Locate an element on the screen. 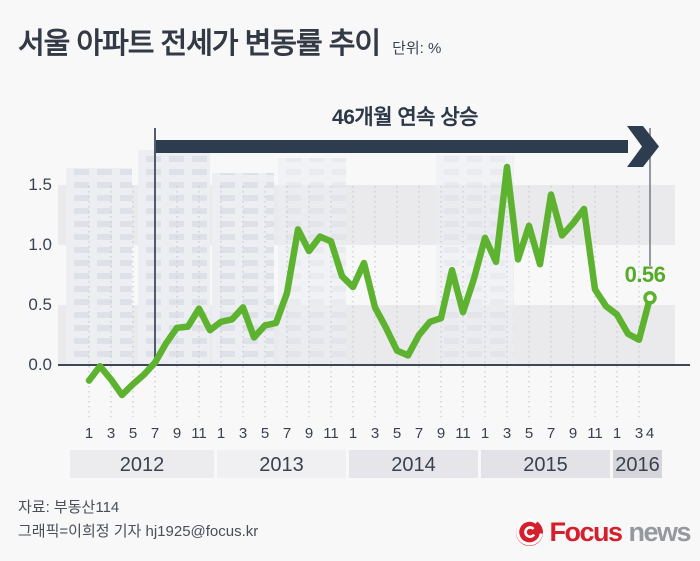  y-tick-label: 0.0 is located at coordinates (40, 364).